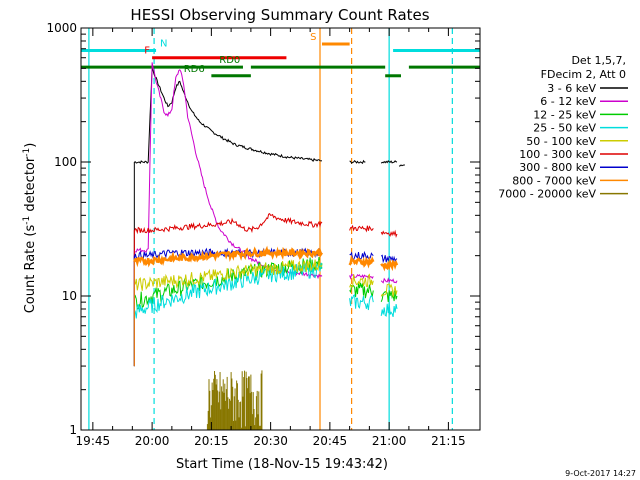 The image size is (640, 480). What do you see at coordinates (65, 162) in the screenshot?
I see `y-tick-label-2: 100` at bounding box center [65, 162].